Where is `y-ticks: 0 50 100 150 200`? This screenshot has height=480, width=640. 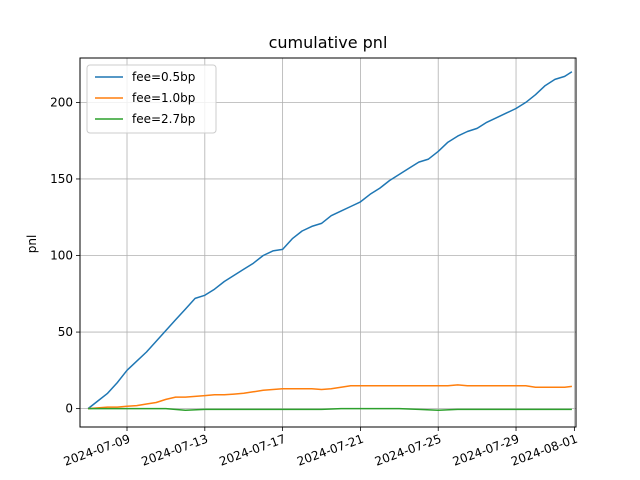
y-ticks: 0 50 100 150 200 is located at coordinates (65, 255).